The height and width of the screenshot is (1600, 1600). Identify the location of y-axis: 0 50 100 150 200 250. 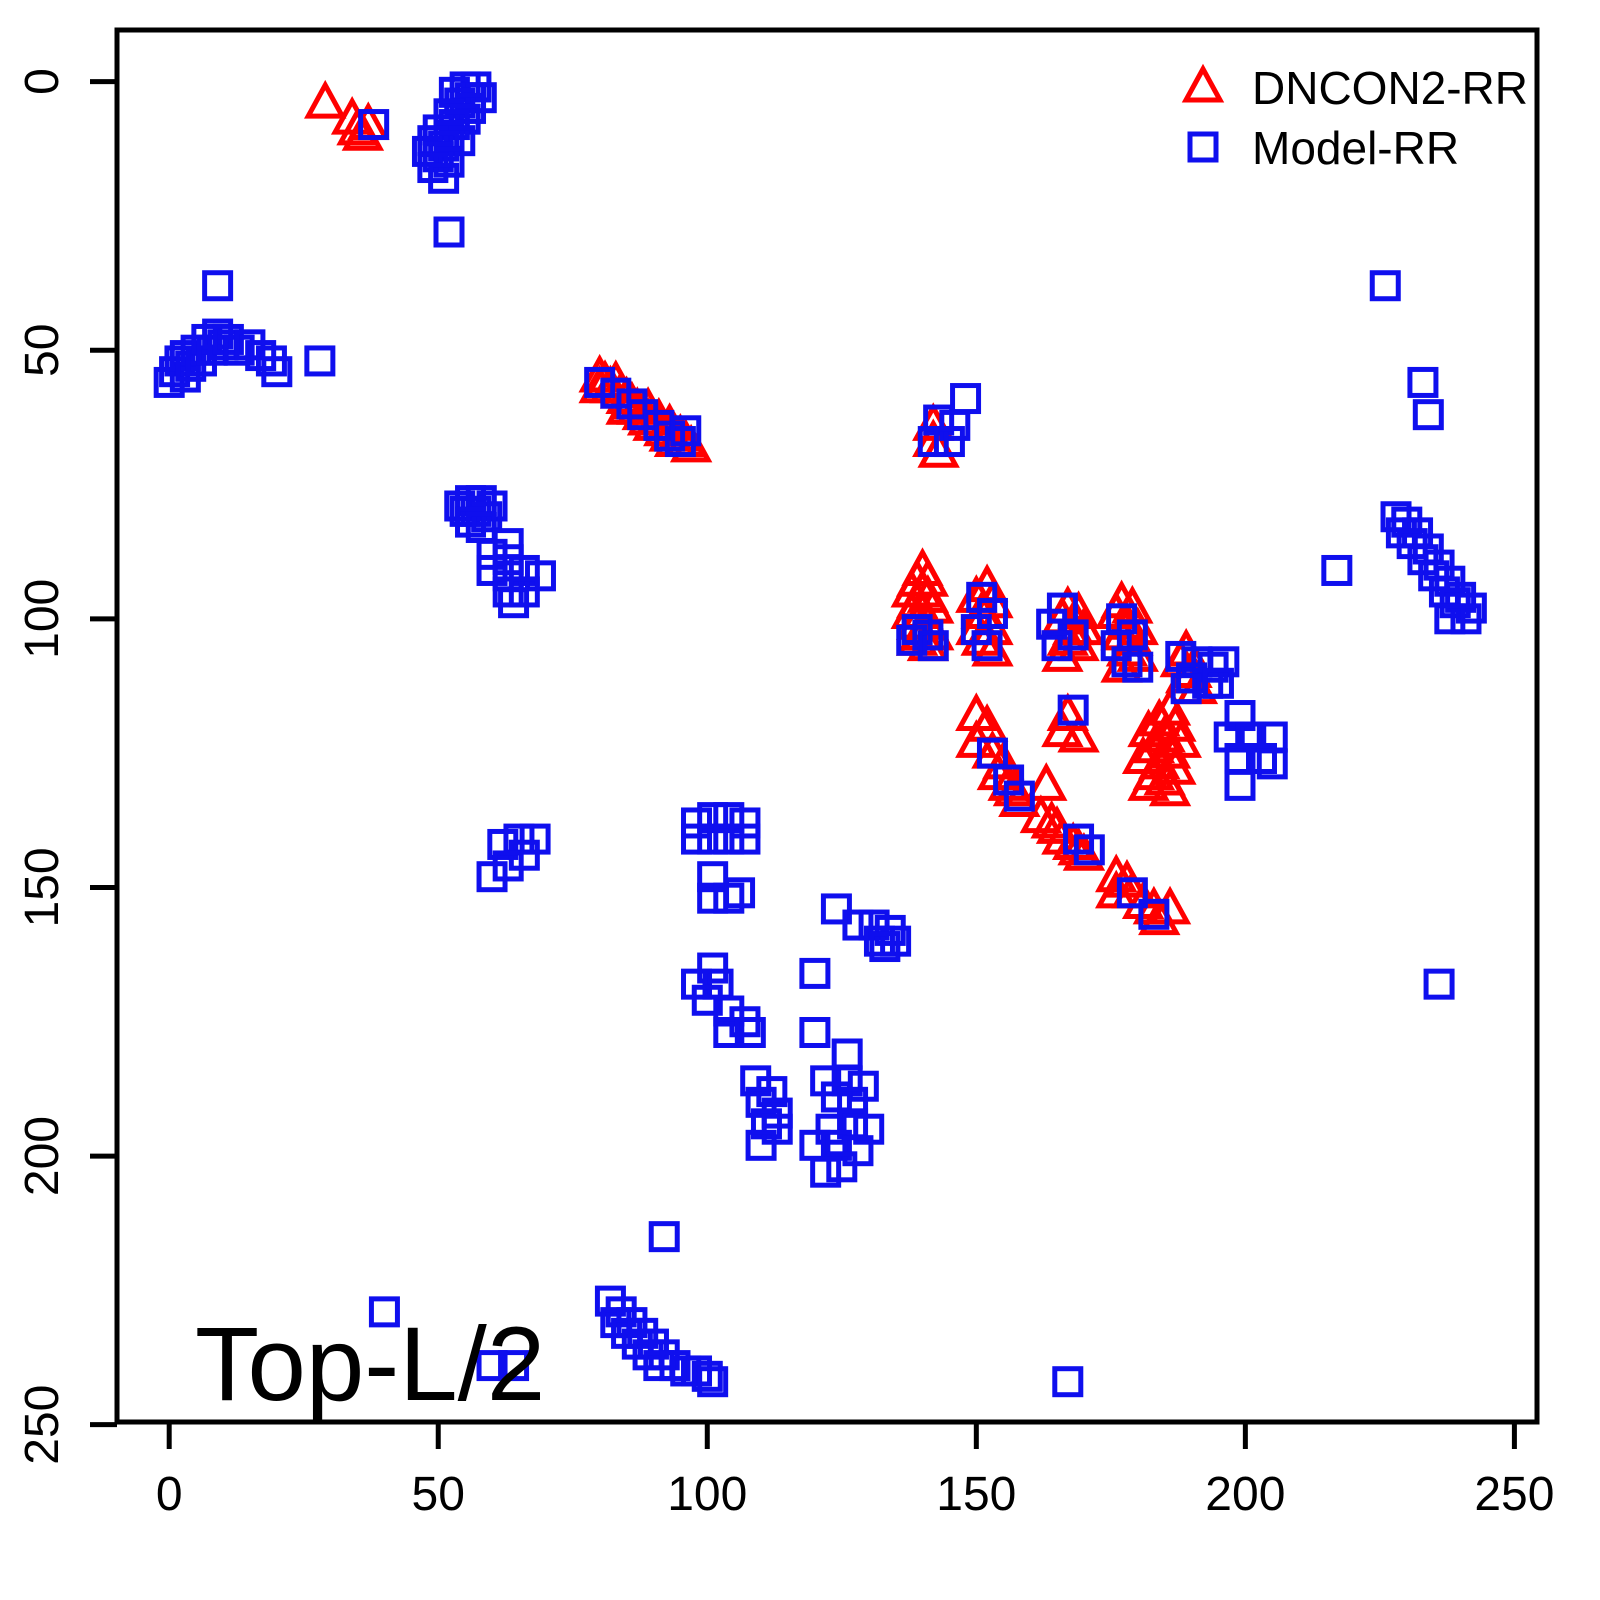
(66, 766).